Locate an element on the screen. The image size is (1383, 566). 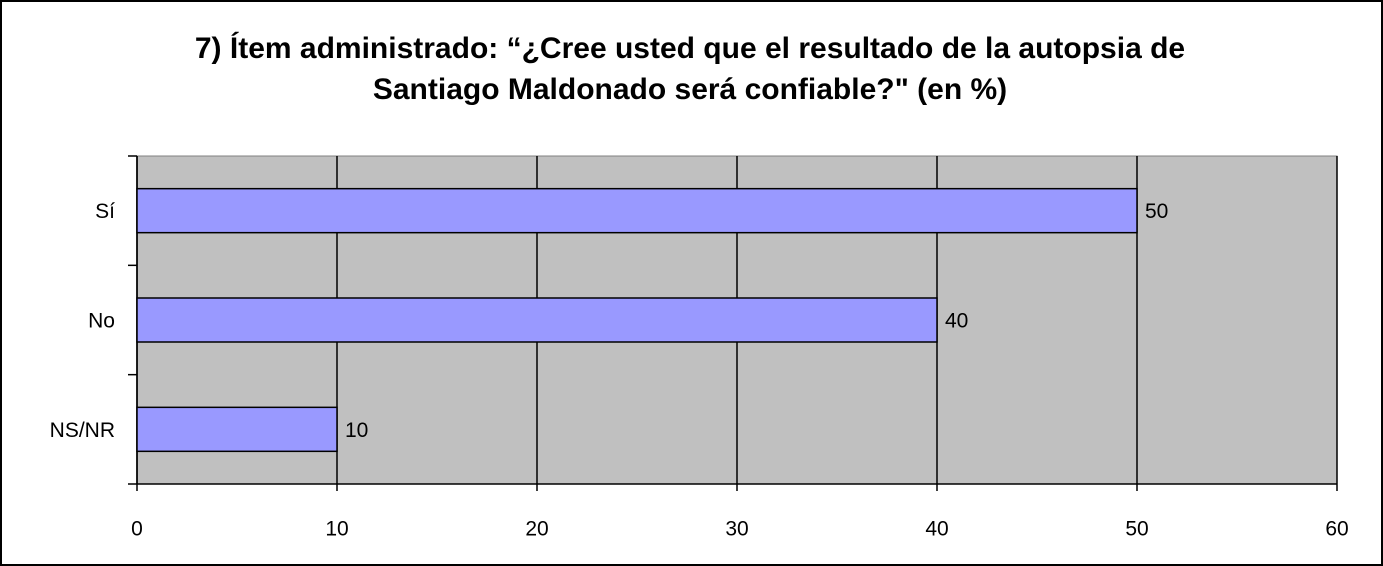
x-tick-label: 60 is located at coordinates (1336, 529).